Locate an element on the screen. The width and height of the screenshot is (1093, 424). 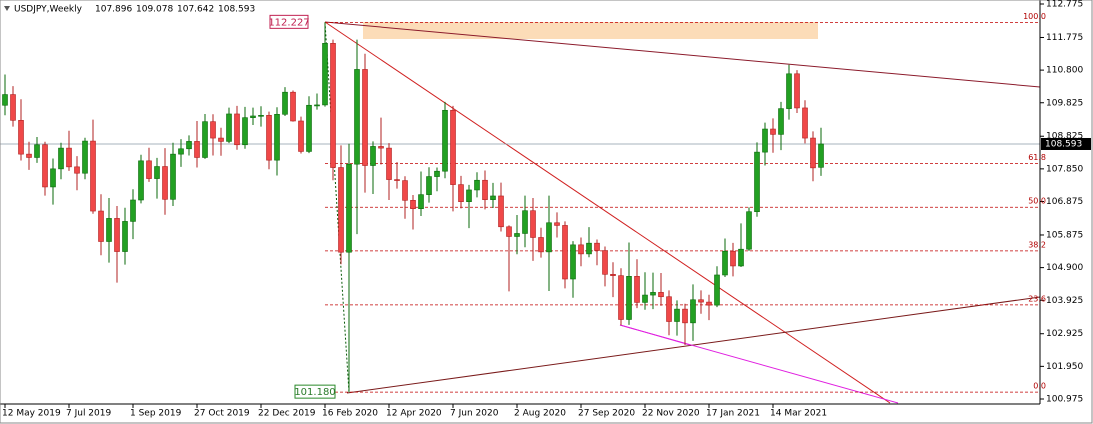
fib-label: 38.2 is located at coordinates (1037, 244).